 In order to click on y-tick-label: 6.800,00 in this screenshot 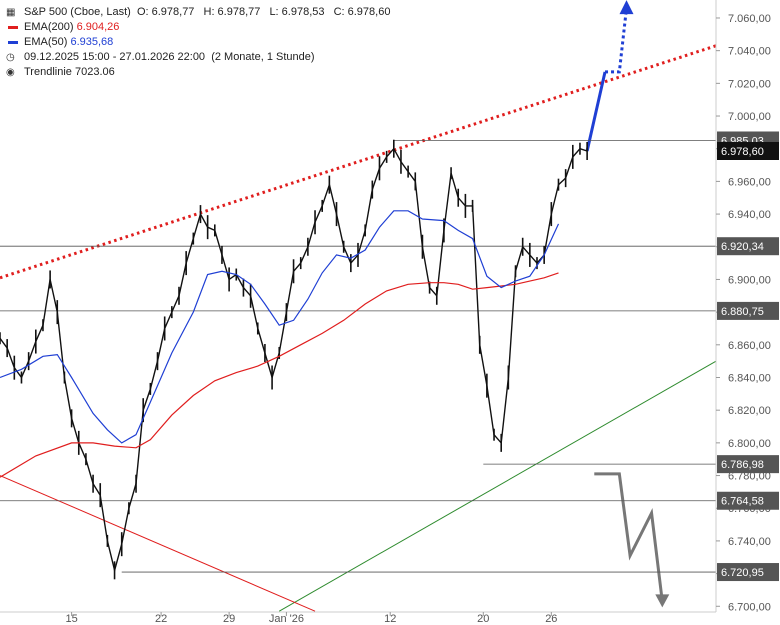, I will do `click(749, 444)`.